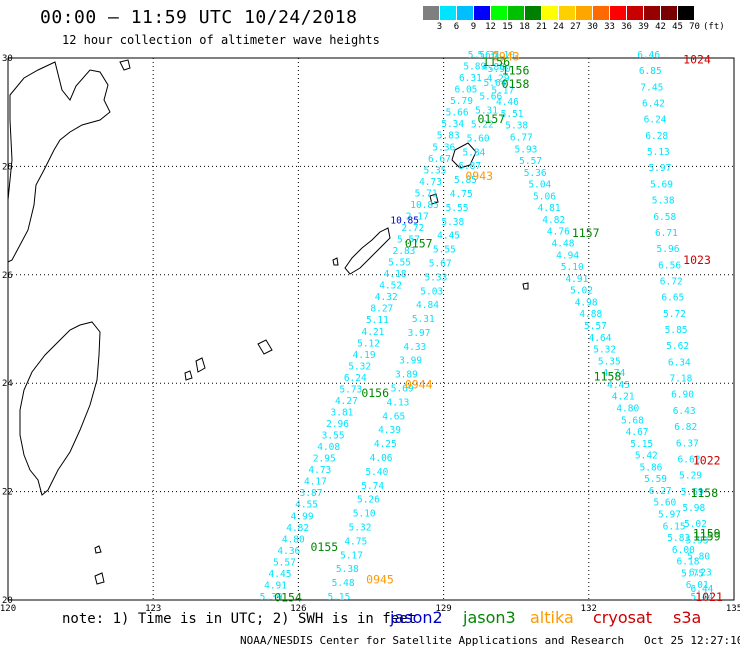 The height and width of the screenshot is (650, 740). What do you see at coordinates (199, 17) in the screenshot?
I see `page-title: 00:00 — 11:59 UTC 10/24/2018` at bounding box center [199, 17].